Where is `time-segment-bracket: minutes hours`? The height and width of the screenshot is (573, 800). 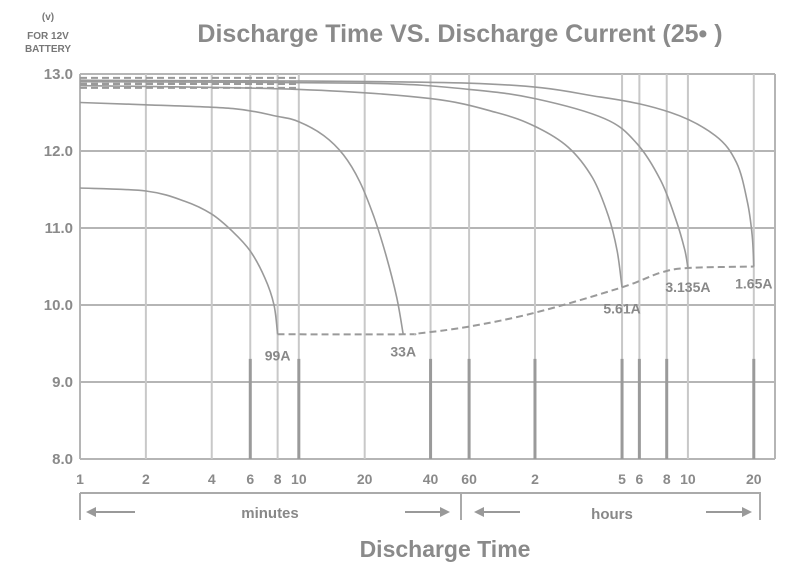
time-segment-bracket: minutes hours is located at coordinates (420, 507).